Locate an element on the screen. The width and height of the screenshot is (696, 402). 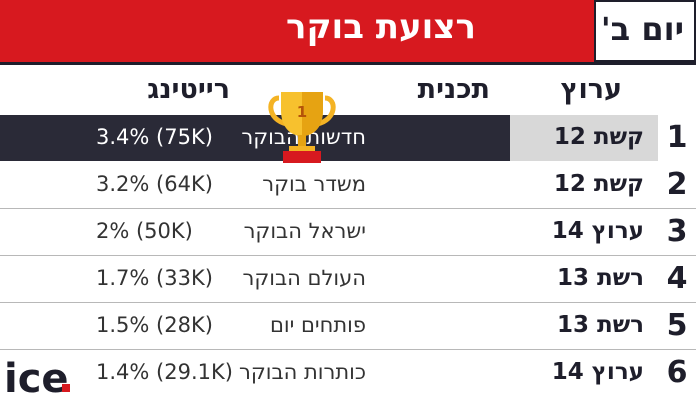
table-row: ערוץ 14 3 ישראל הבוקר 2% (50K) is located at coordinates (348, 232).